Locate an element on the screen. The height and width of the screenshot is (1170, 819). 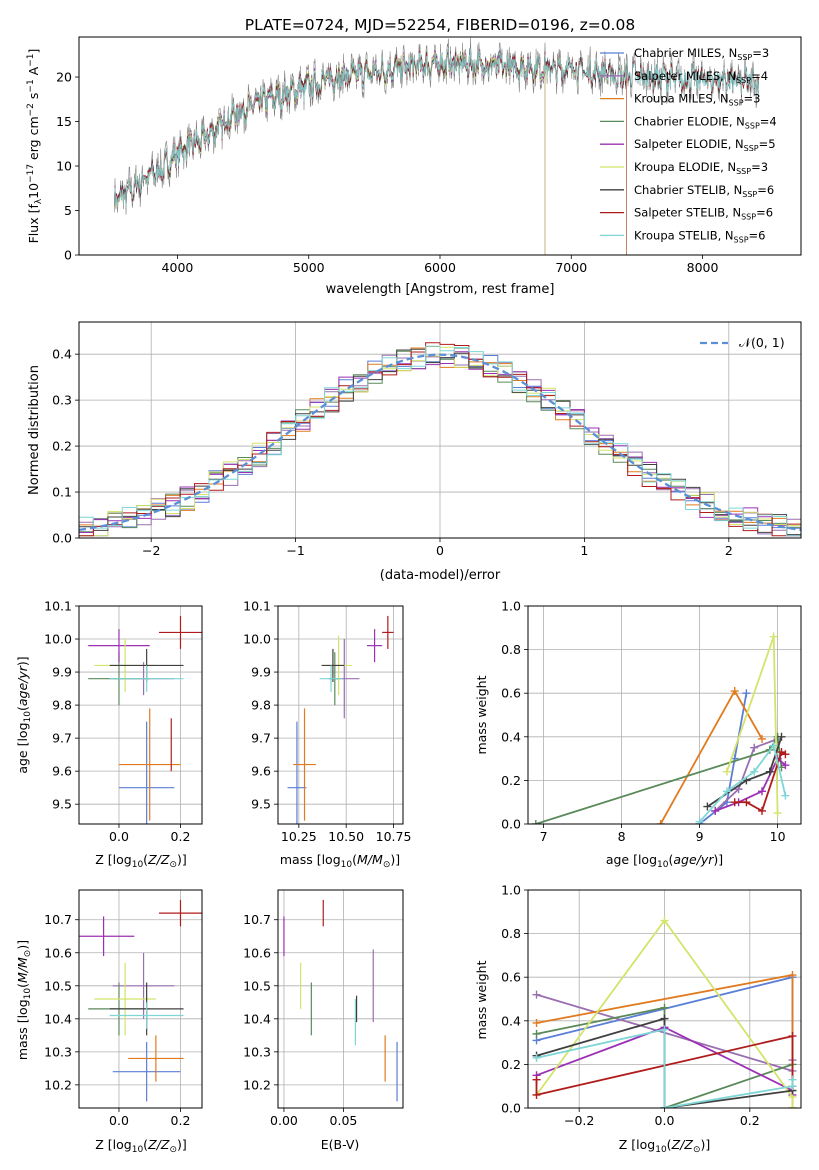
label-part: erg cm is located at coordinates (33, 140).